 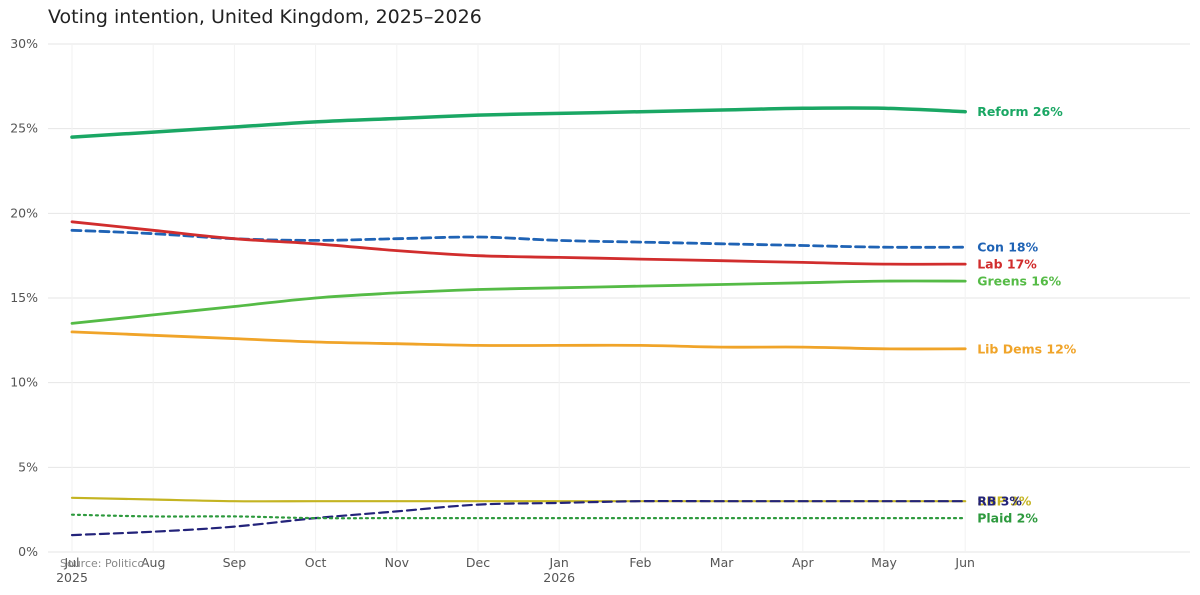 I want to click on x-tick-label: Jan, so click(x=559, y=562).